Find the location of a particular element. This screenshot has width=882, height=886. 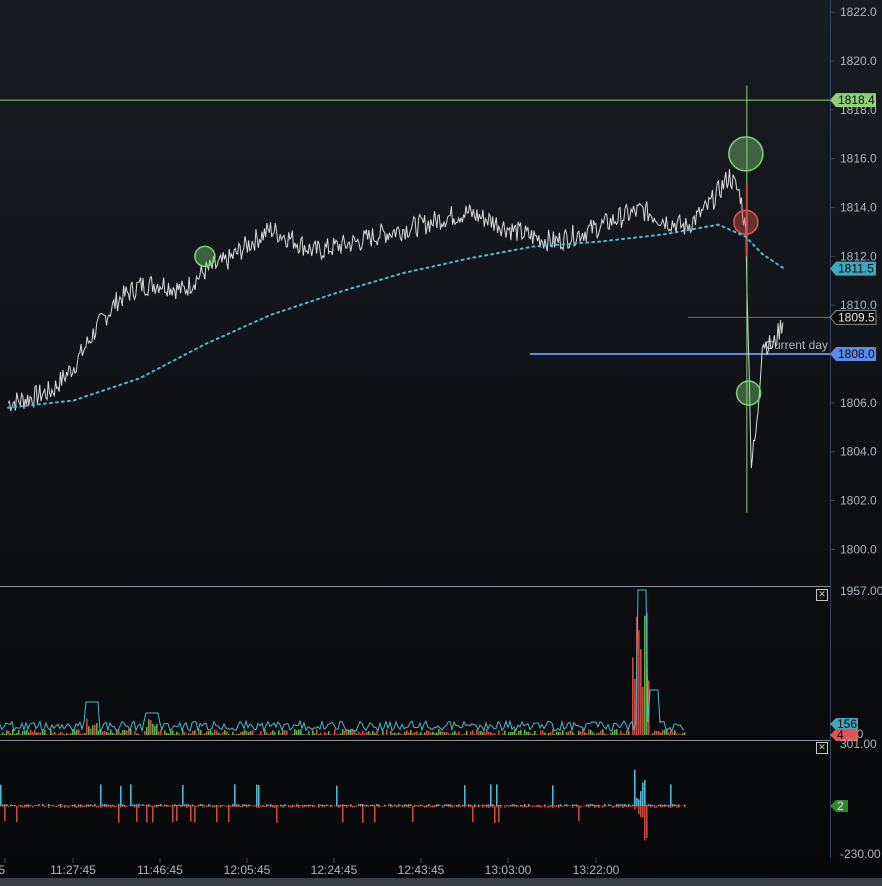

delta-panel-close-icon: ✕ is located at coordinates (822, 748).